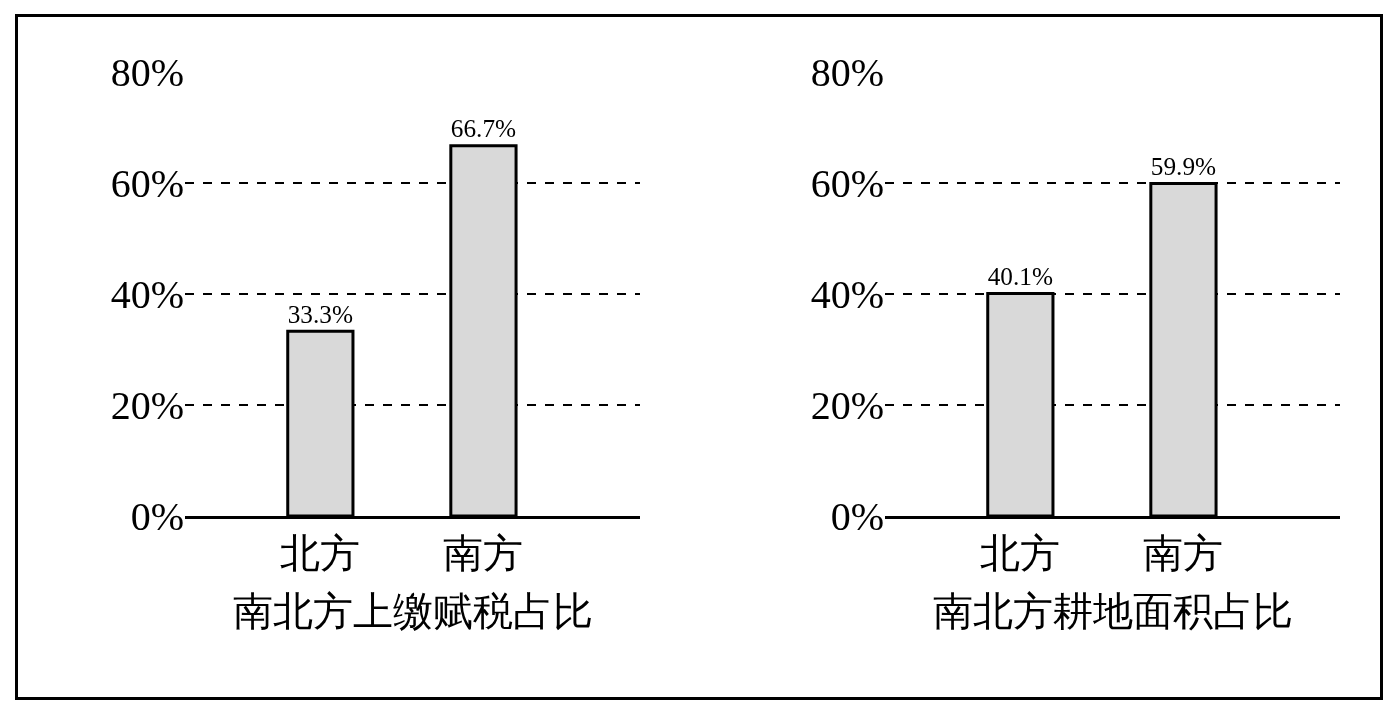  I want to click on data-label: 59.9%, so click(1183, 165).